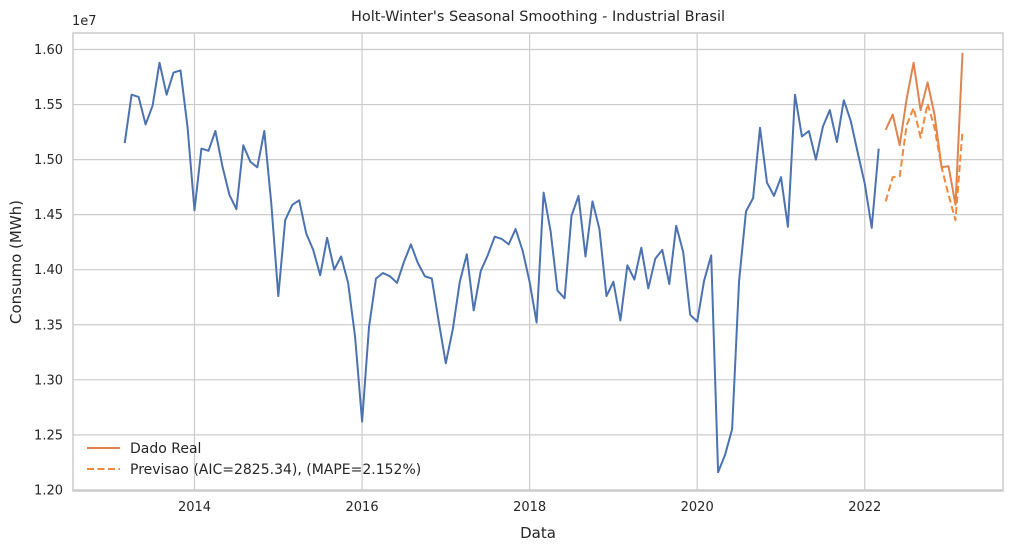 The height and width of the screenshot is (554, 1013). What do you see at coordinates (48, 435) in the screenshot?
I see `y-tick-label: 1.25` at bounding box center [48, 435].